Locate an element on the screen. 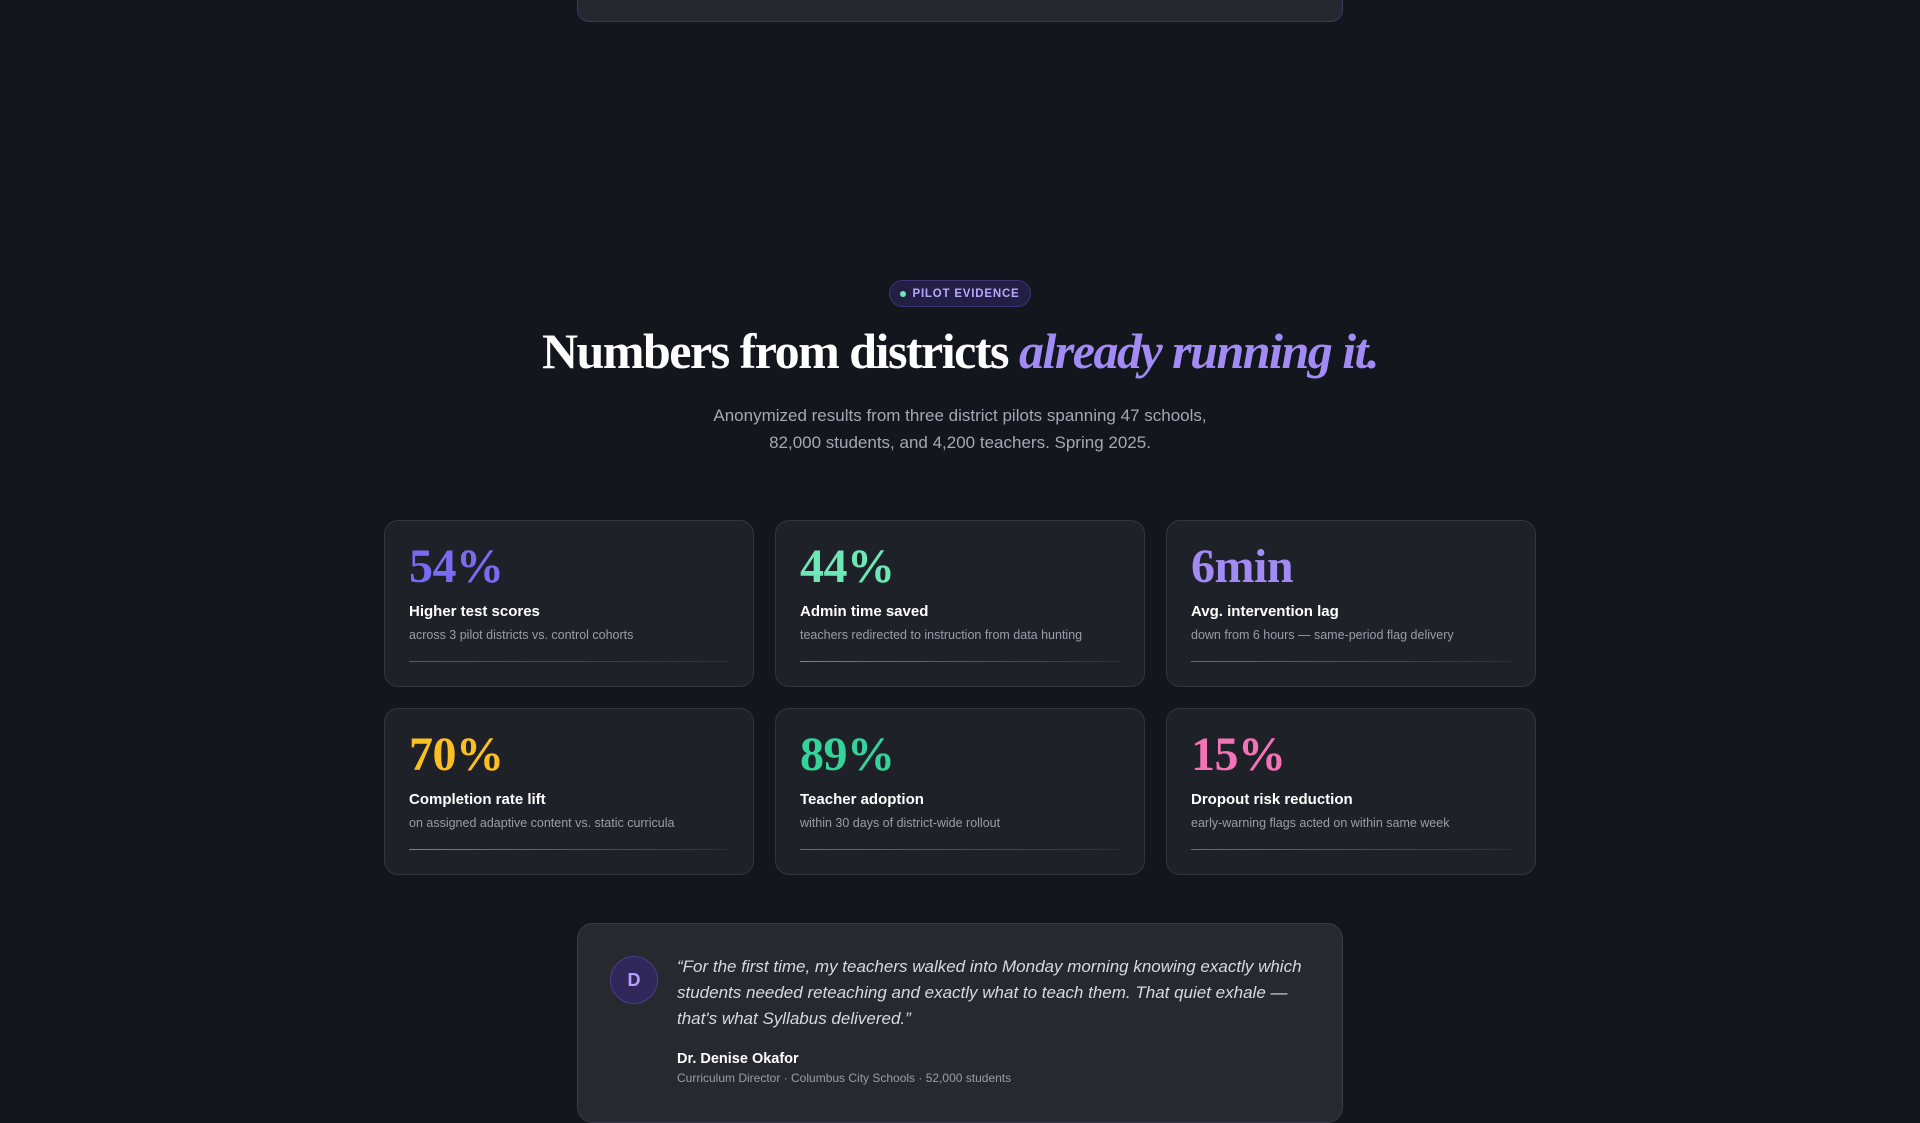  stat-value: 70% is located at coordinates (456, 754).